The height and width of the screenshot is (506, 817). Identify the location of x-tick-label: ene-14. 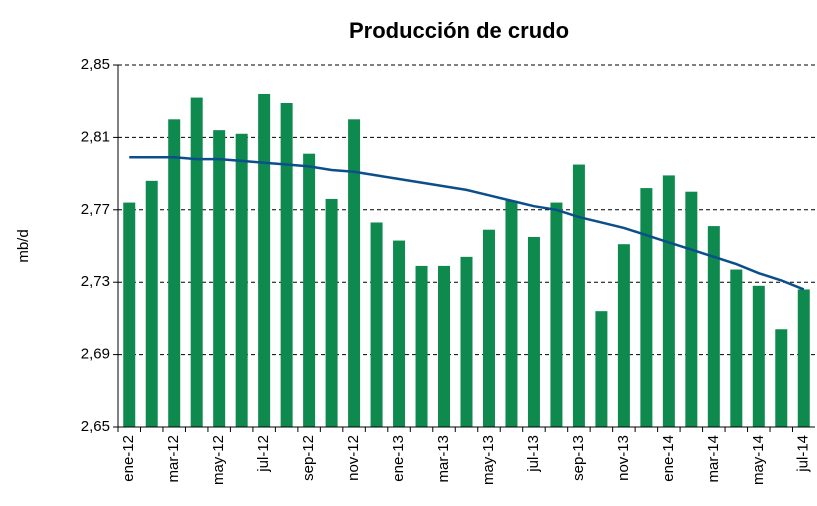
(668, 458).